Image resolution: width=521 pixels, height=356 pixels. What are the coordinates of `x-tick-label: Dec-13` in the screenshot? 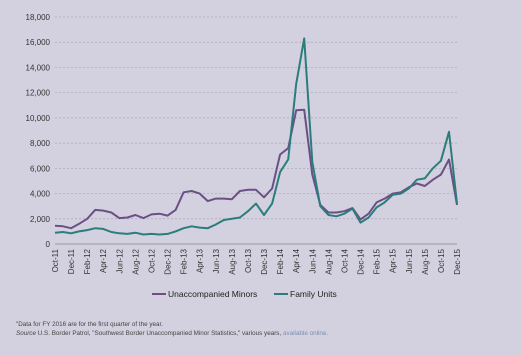 It's located at (264, 261).